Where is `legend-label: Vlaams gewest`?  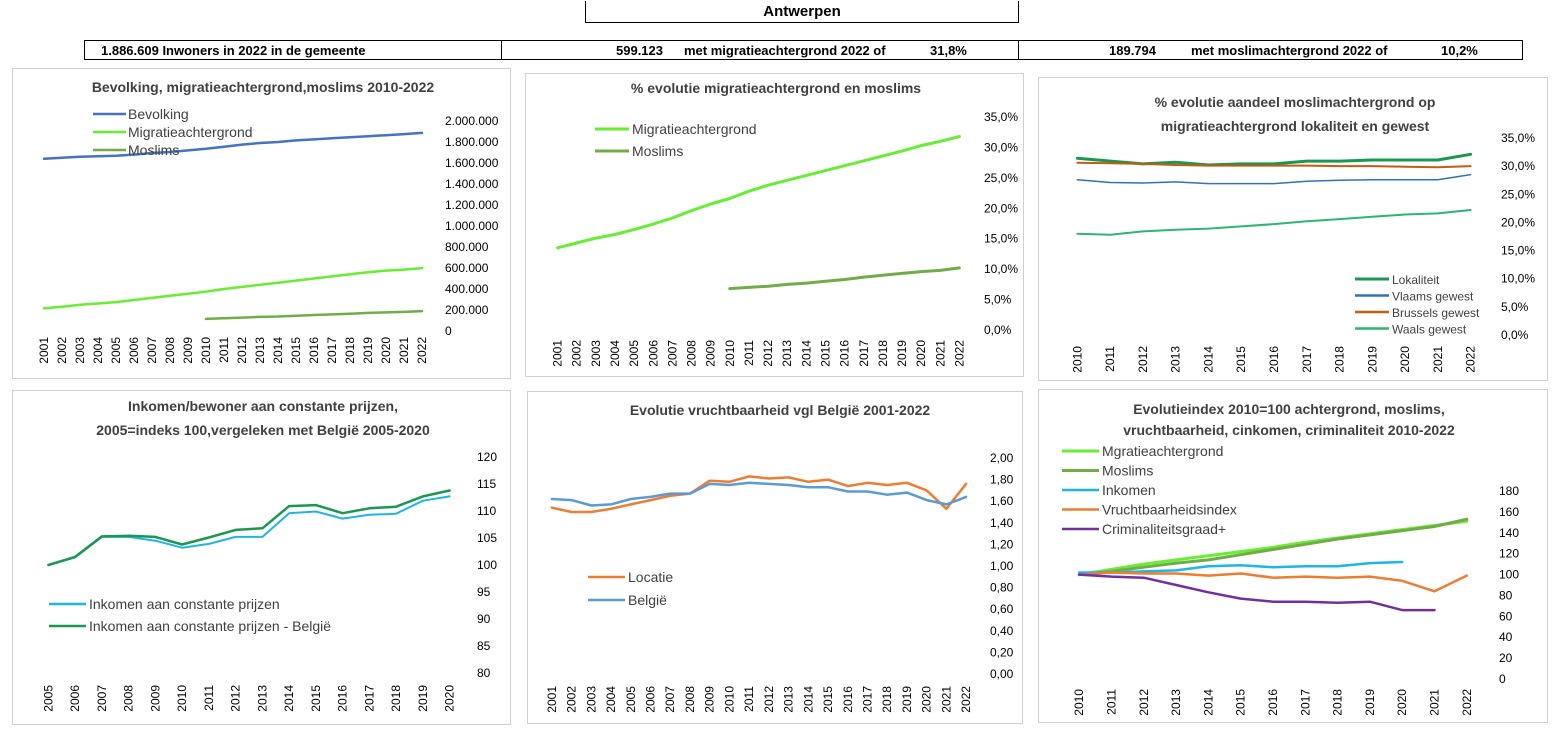 legend-label: Vlaams gewest is located at coordinates (1433, 297).